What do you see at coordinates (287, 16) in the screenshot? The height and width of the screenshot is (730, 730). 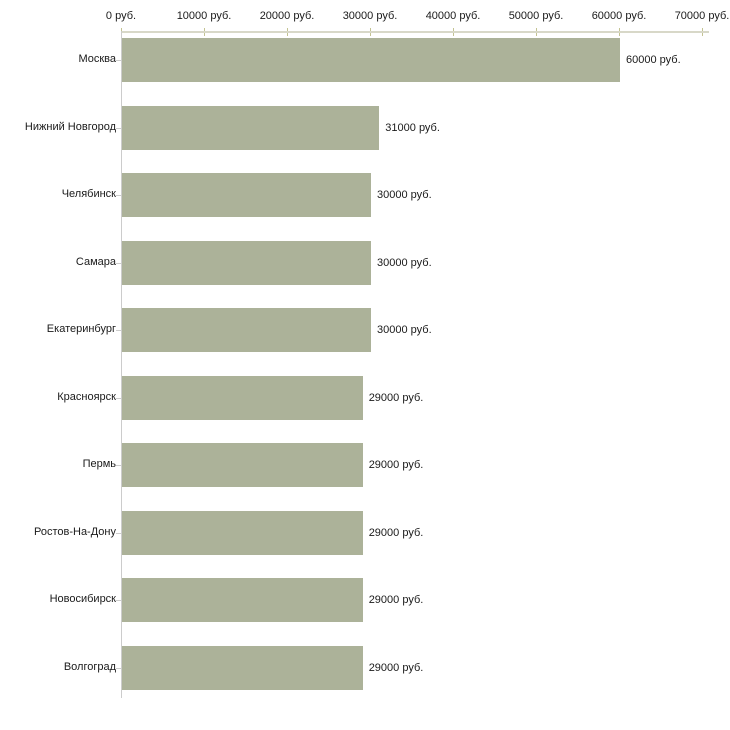 I see `x-axis-tick-label: 20000 руб.` at bounding box center [287, 16].